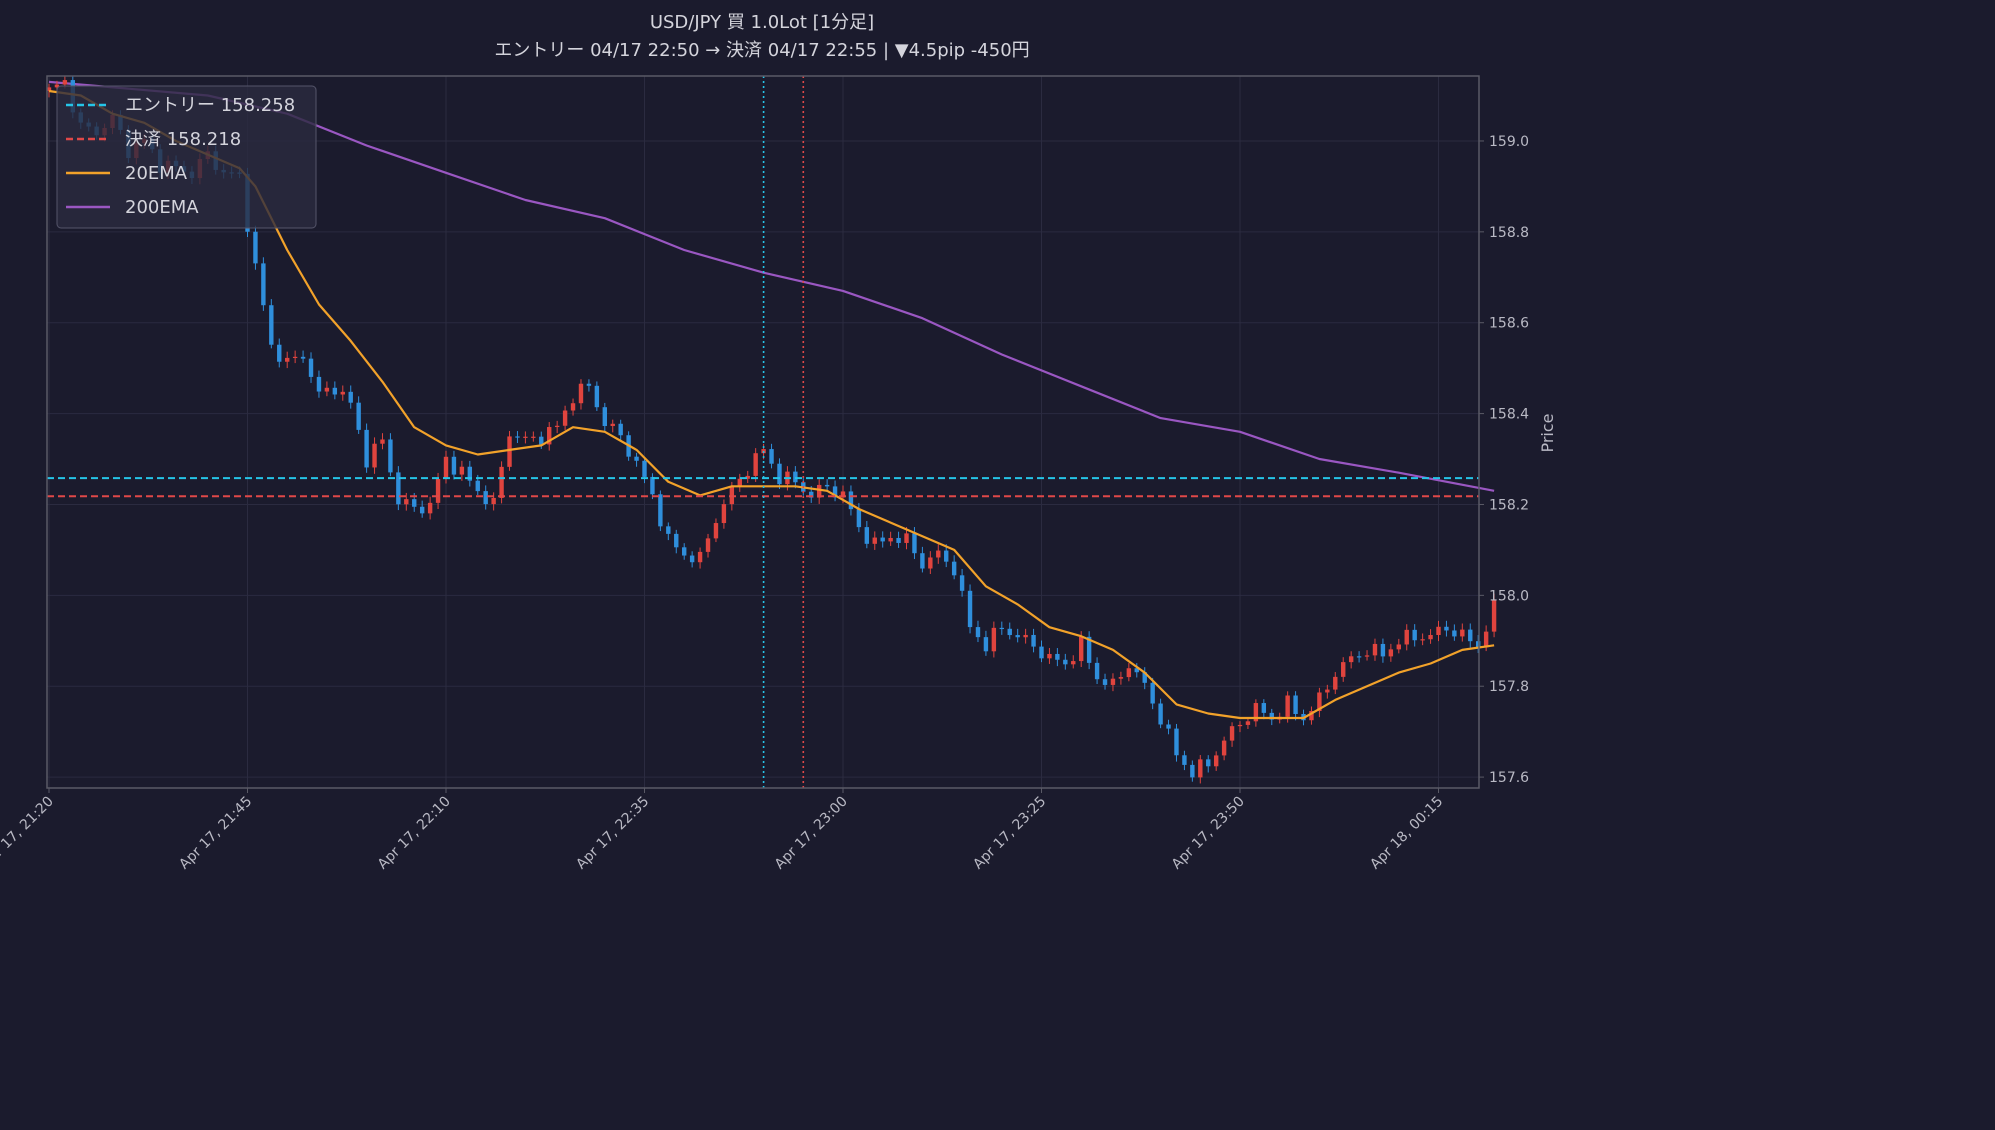 Image resolution: width=1995 pixels, height=1130 pixels. What do you see at coordinates (1509, 505) in the screenshot?
I see `y-tick-label: 158.2` at bounding box center [1509, 505].